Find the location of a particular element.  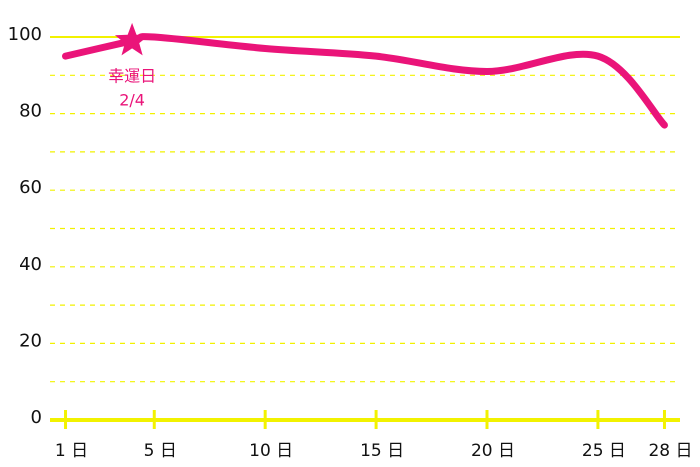

x-tick-label: 1 日 is located at coordinates (71, 451).